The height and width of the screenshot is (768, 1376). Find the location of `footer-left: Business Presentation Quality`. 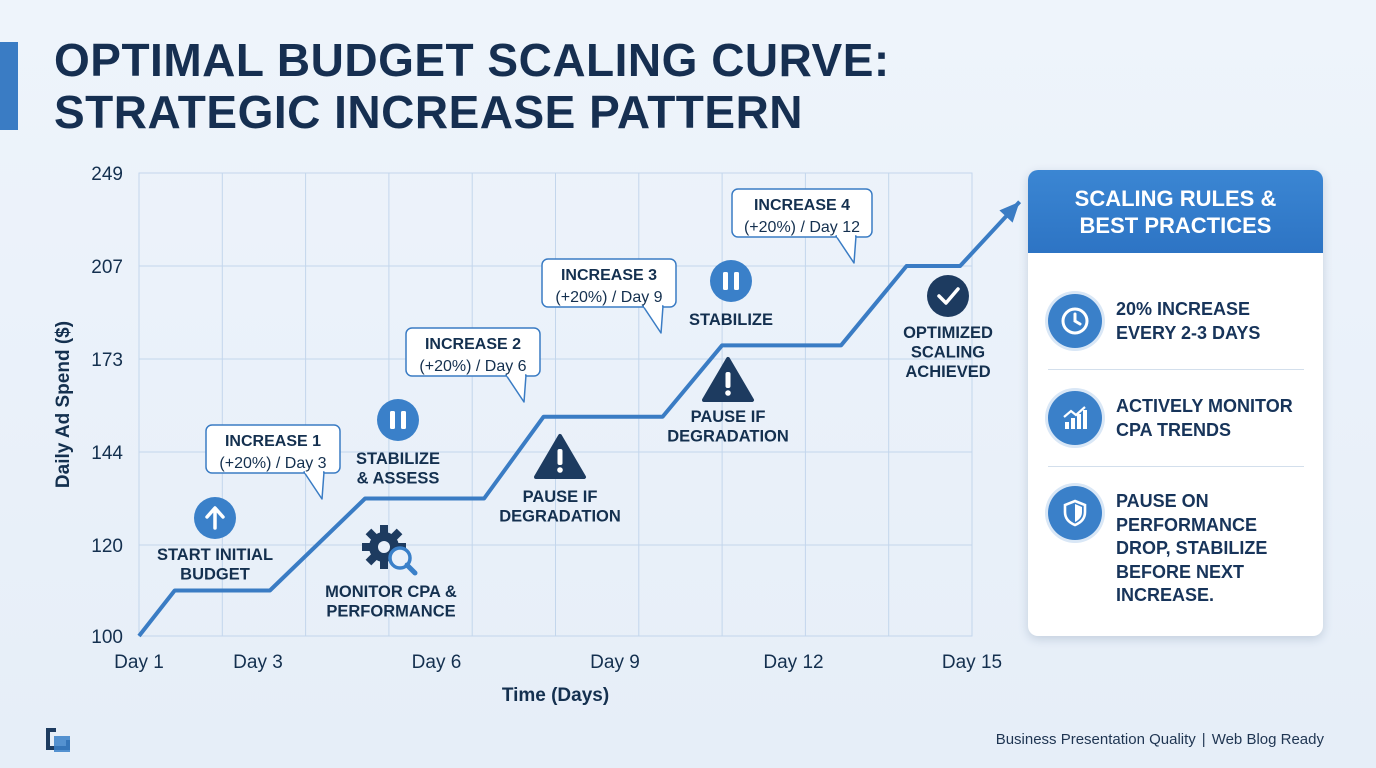

footer-left: Business Presentation Quality is located at coordinates (1095, 739).